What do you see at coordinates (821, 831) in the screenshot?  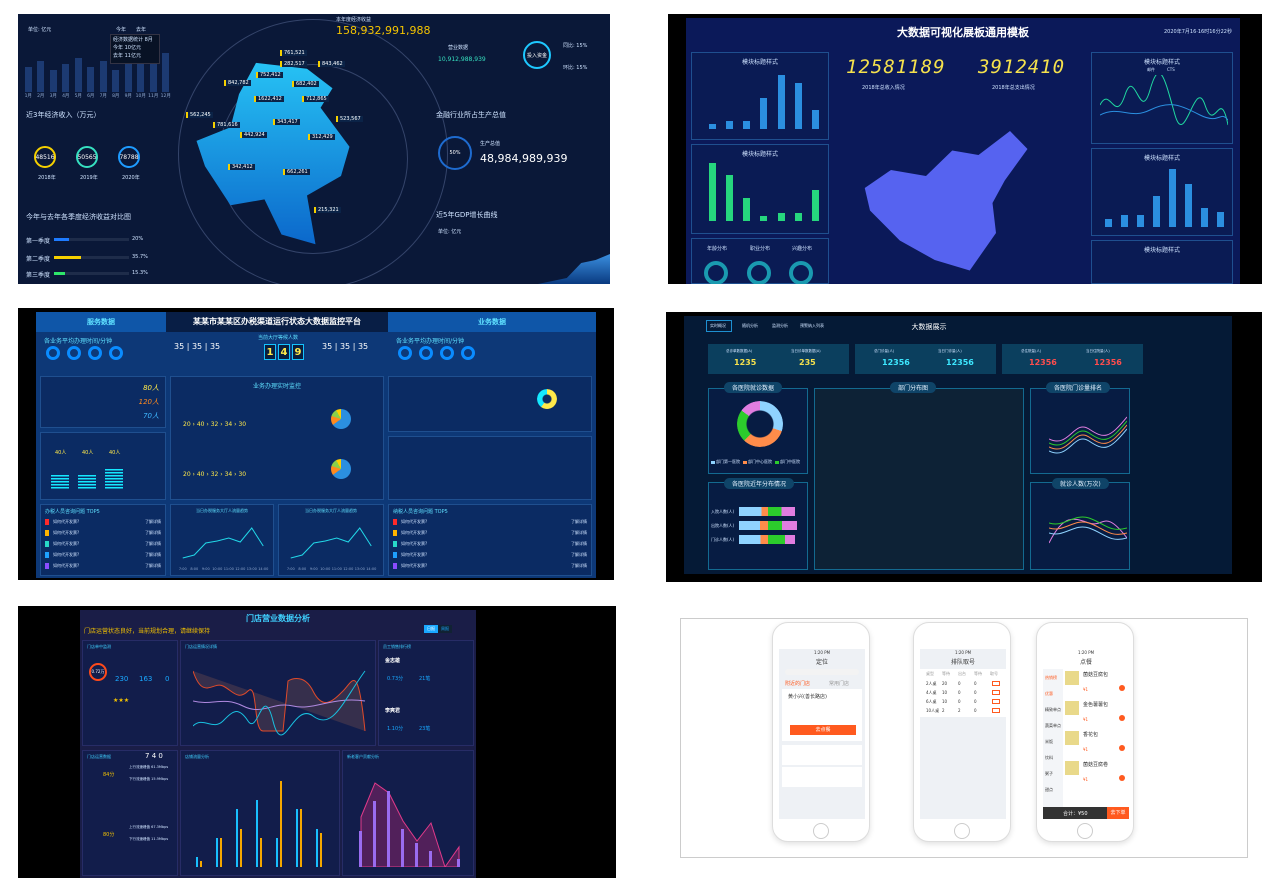 I see `home-button` at bounding box center [821, 831].